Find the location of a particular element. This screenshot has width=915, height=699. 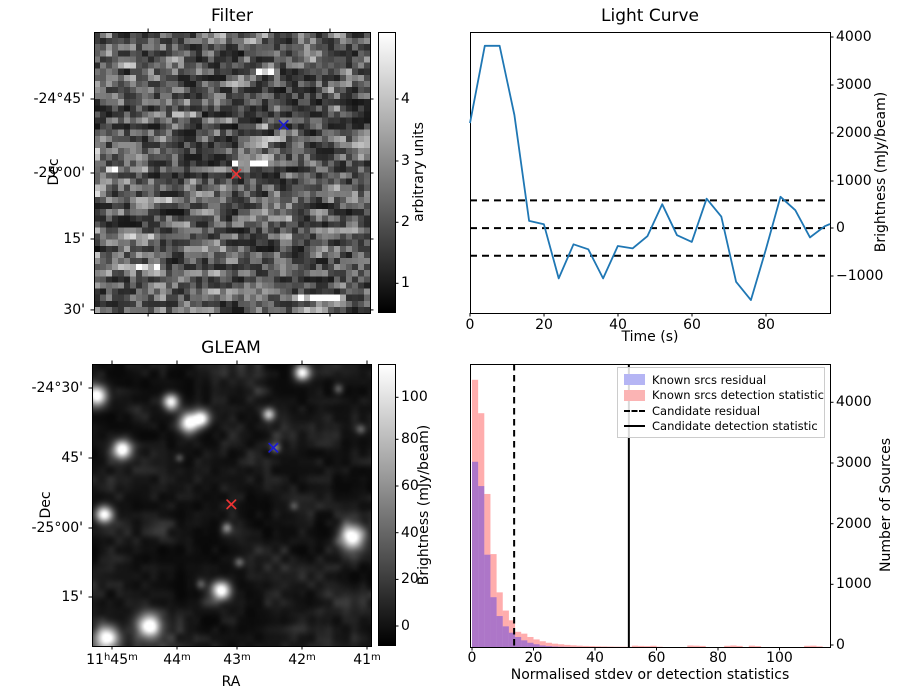

gleam-colorbar-label: Brightness (mJy/beam) is located at coordinates (424, 505).